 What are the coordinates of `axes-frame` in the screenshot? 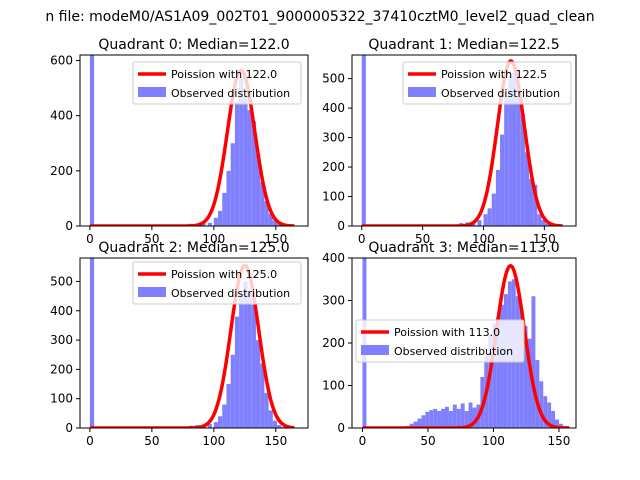 It's located at (464, 140).